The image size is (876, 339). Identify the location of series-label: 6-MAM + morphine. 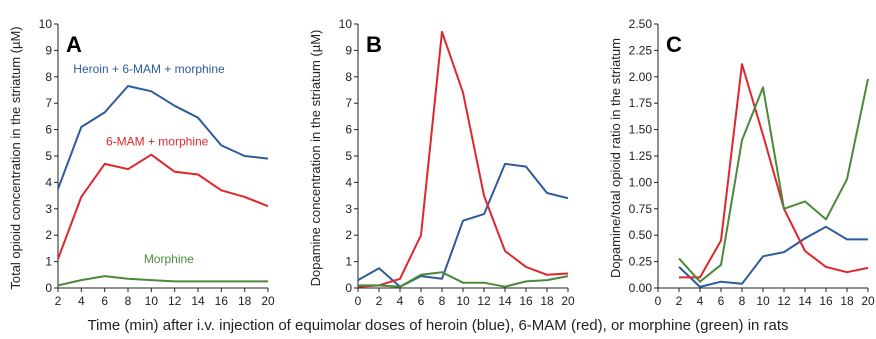
(157, 141).